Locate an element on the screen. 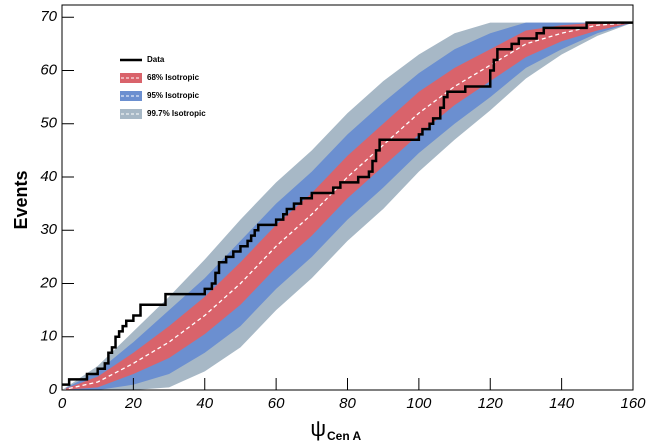 The image size is (647, 448). y-tick-label: 40 is located at coordinates (48, 176).